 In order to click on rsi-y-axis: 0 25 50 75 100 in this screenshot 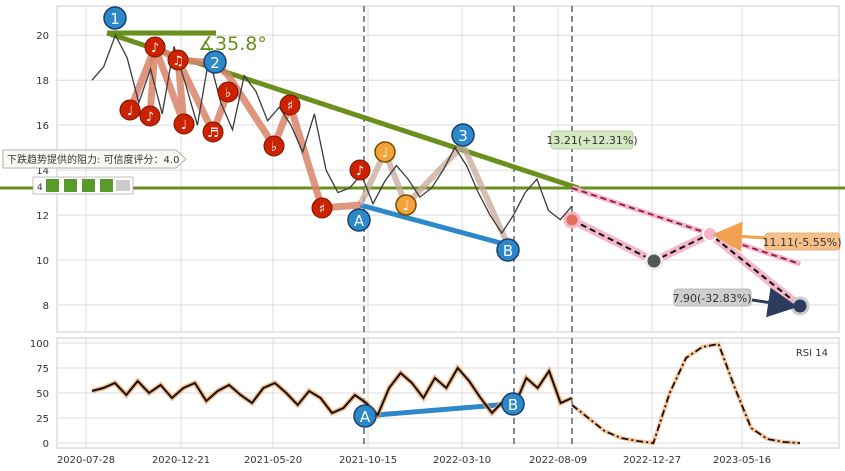, I will do `click(39, 394)`.